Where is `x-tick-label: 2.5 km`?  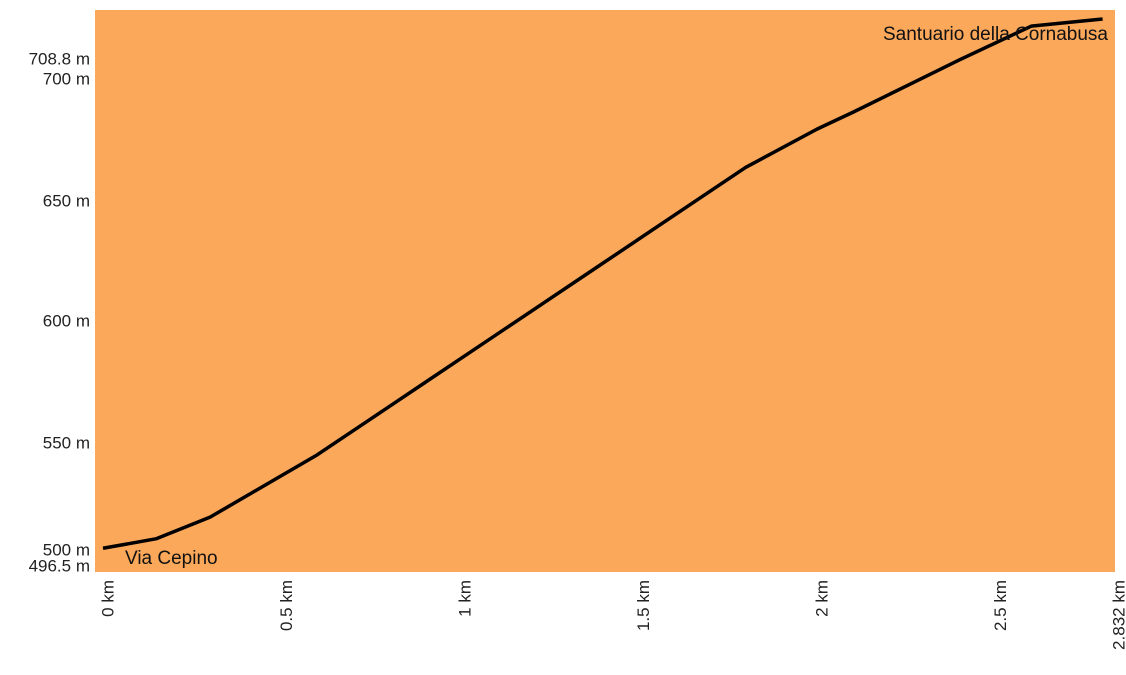 x-tick-label: 2.5 km is located at coordinates (1000, 605).